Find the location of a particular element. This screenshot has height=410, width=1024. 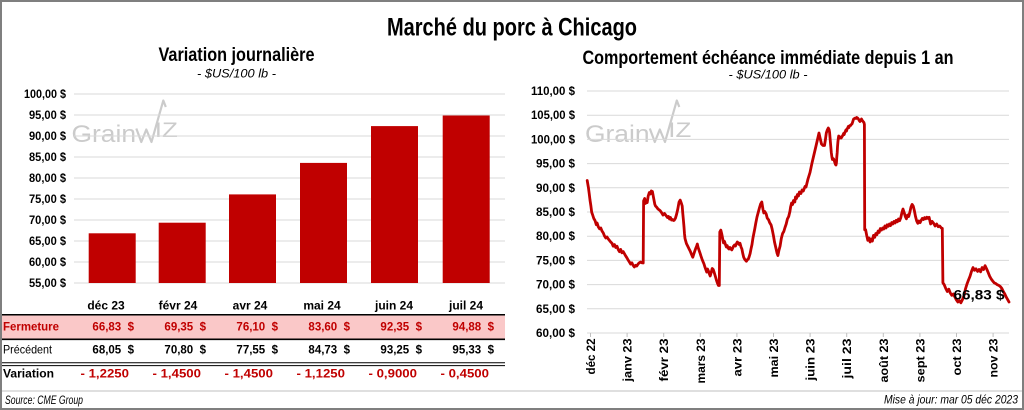

svg-text: 93,25 $ is located at coordinates (401, 351).